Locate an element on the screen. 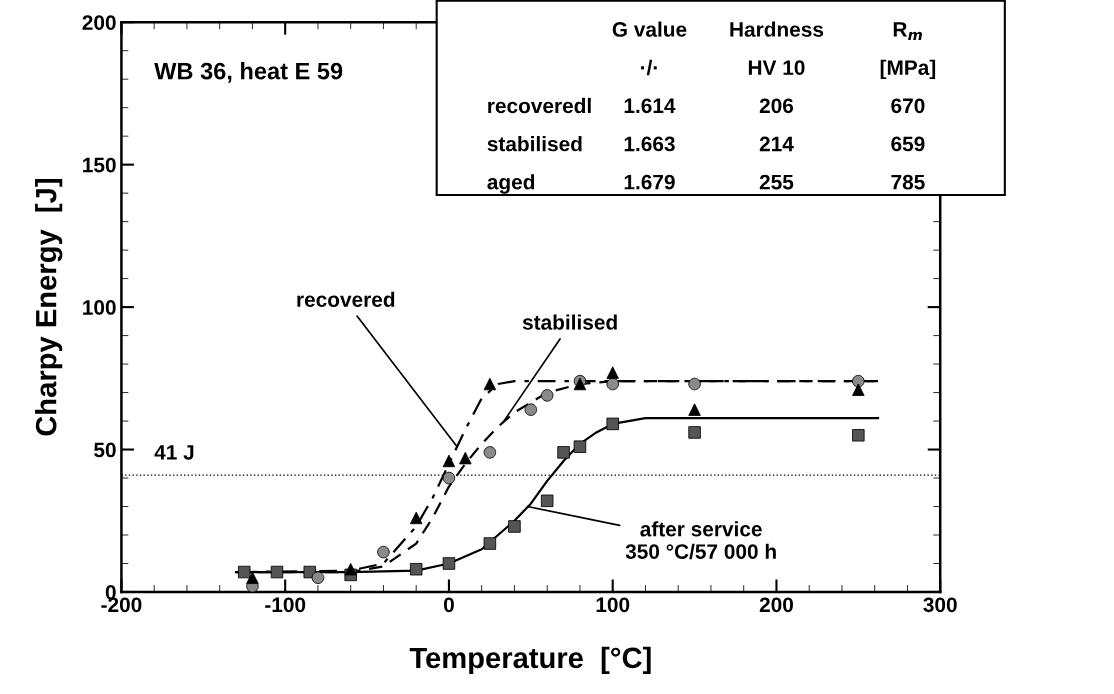  annotation: 1.614 is located at coordinates (650, 106).